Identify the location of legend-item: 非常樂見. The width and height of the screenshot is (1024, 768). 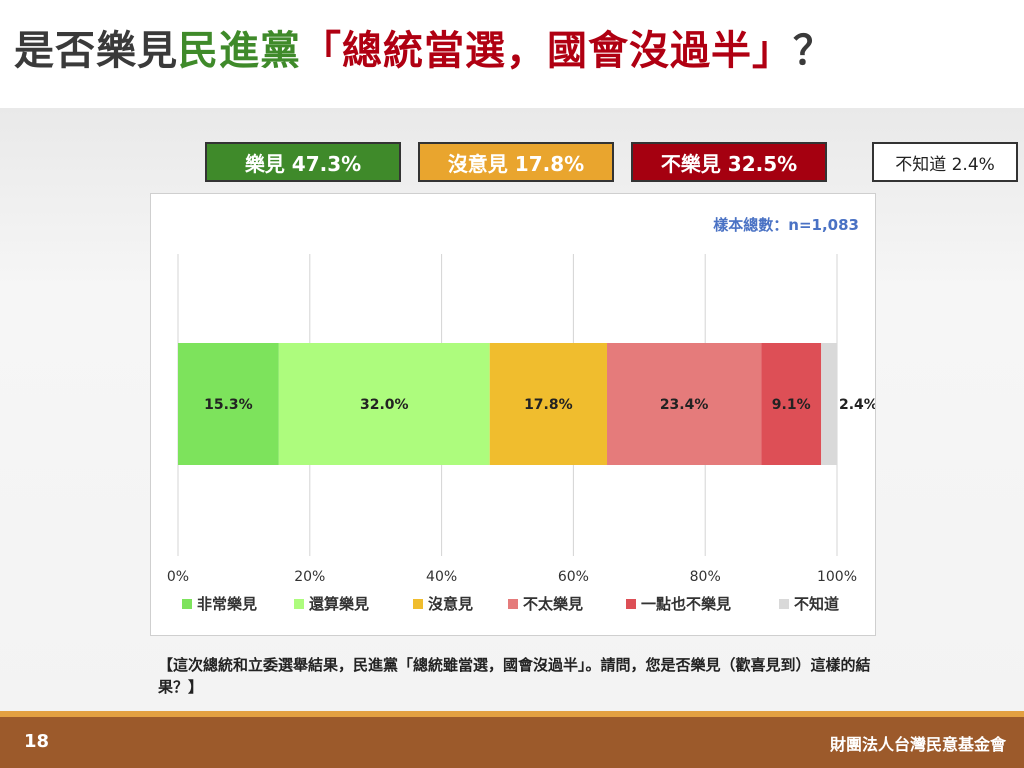
(219, 604).